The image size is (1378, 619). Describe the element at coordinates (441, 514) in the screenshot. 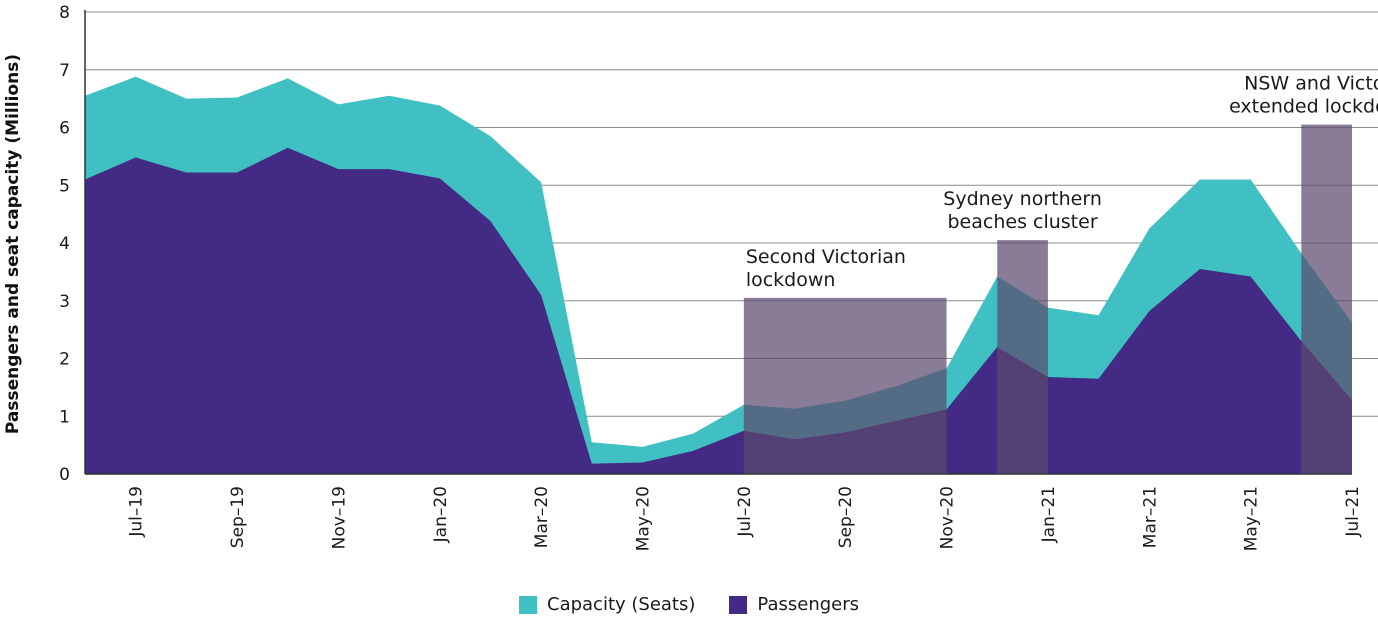

I see `x-tick-label: Jan–20` at that location.